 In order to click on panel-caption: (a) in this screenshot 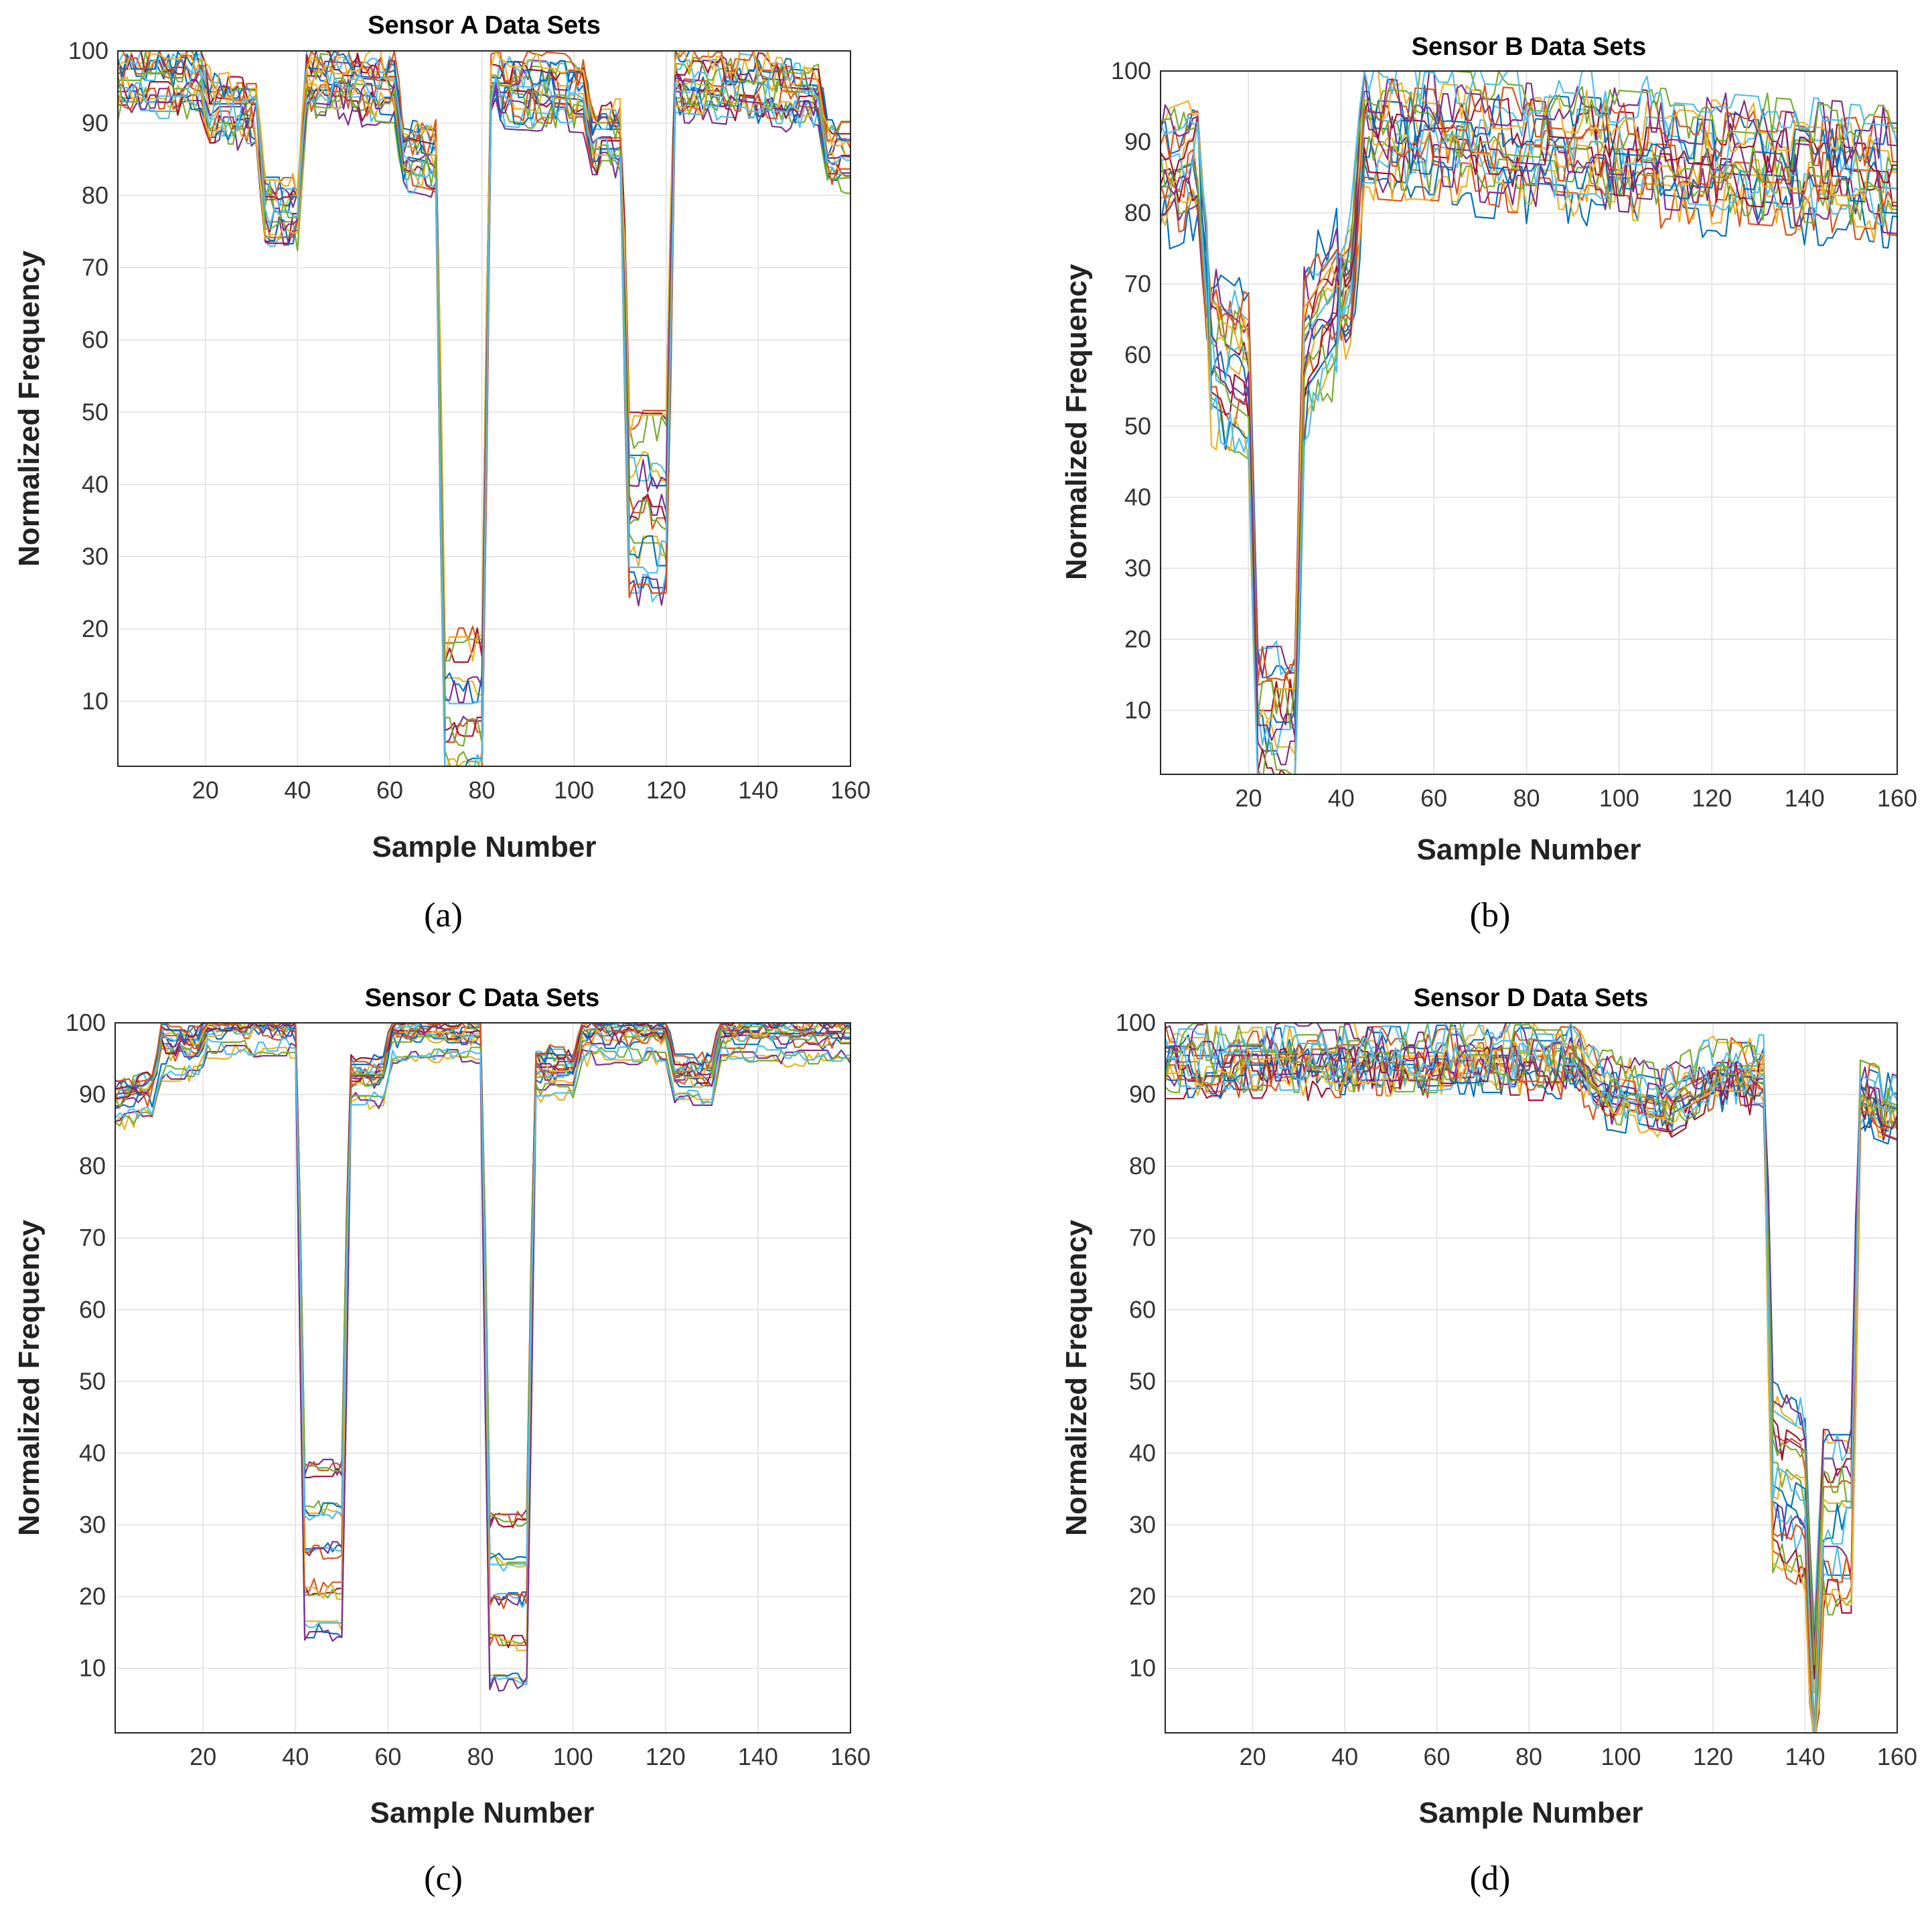, I will do `click(444, 915)`.